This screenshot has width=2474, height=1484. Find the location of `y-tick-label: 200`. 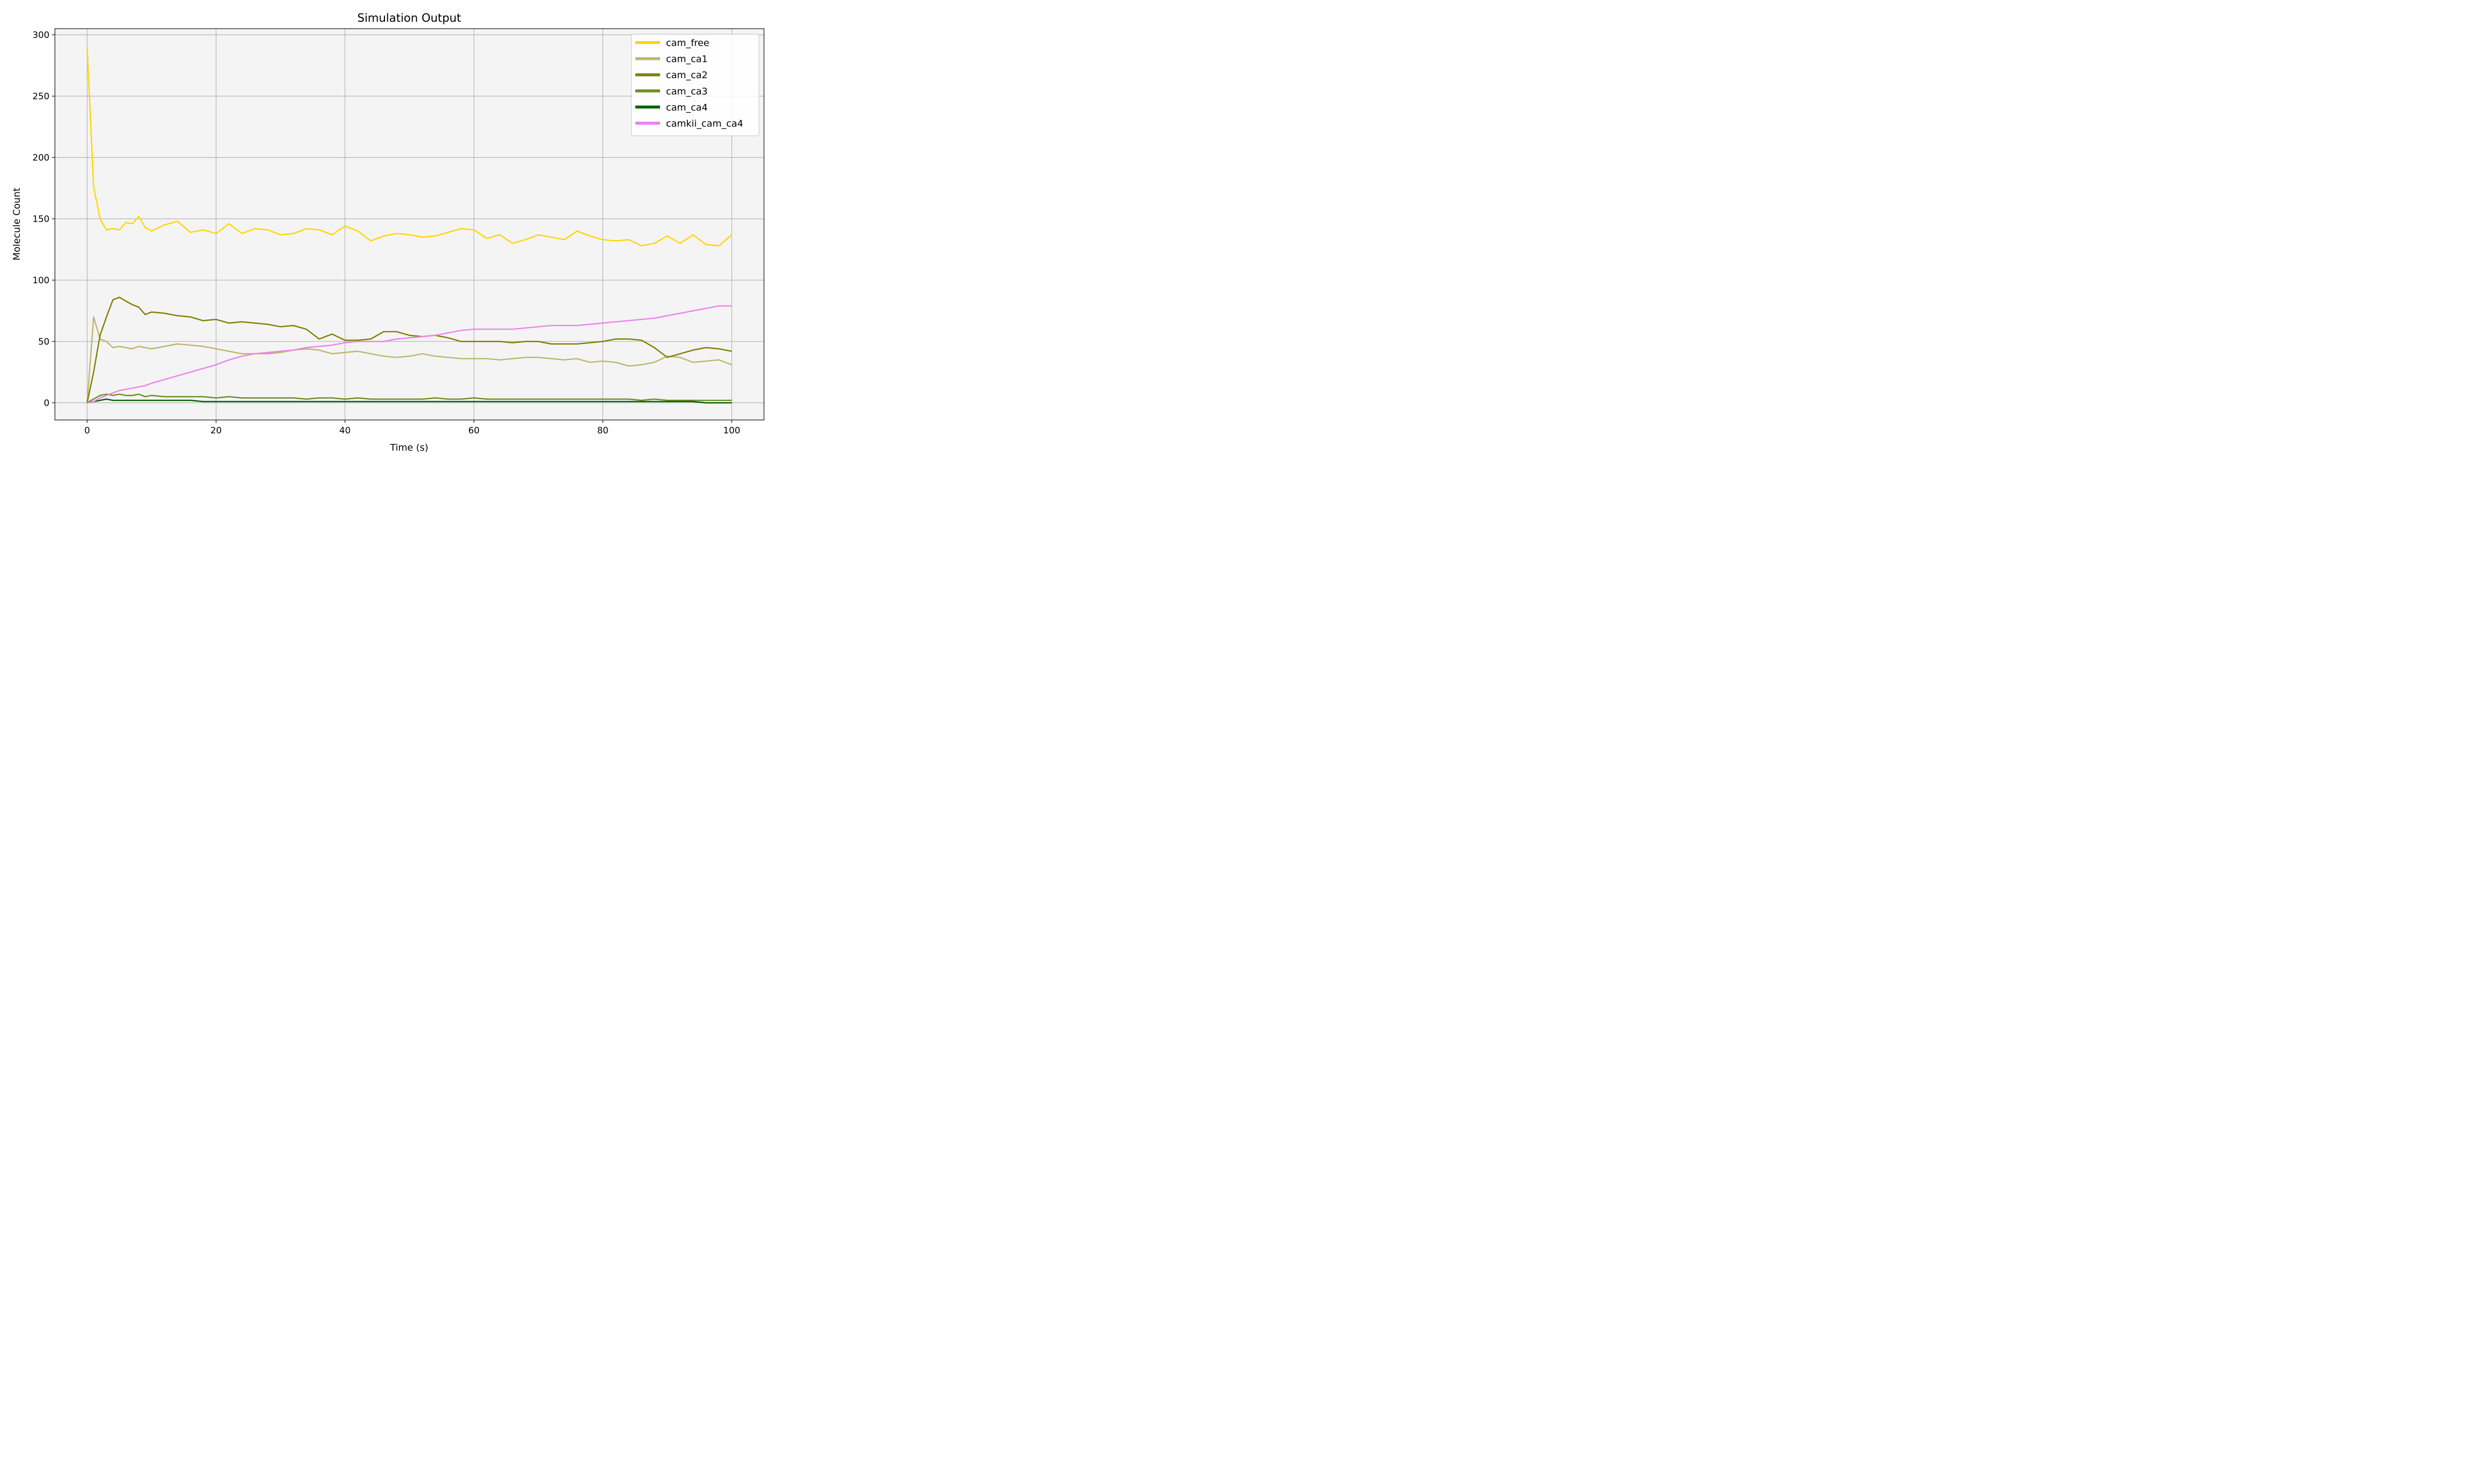

y-tick-label: 200 is located at coordinates (41, 157).